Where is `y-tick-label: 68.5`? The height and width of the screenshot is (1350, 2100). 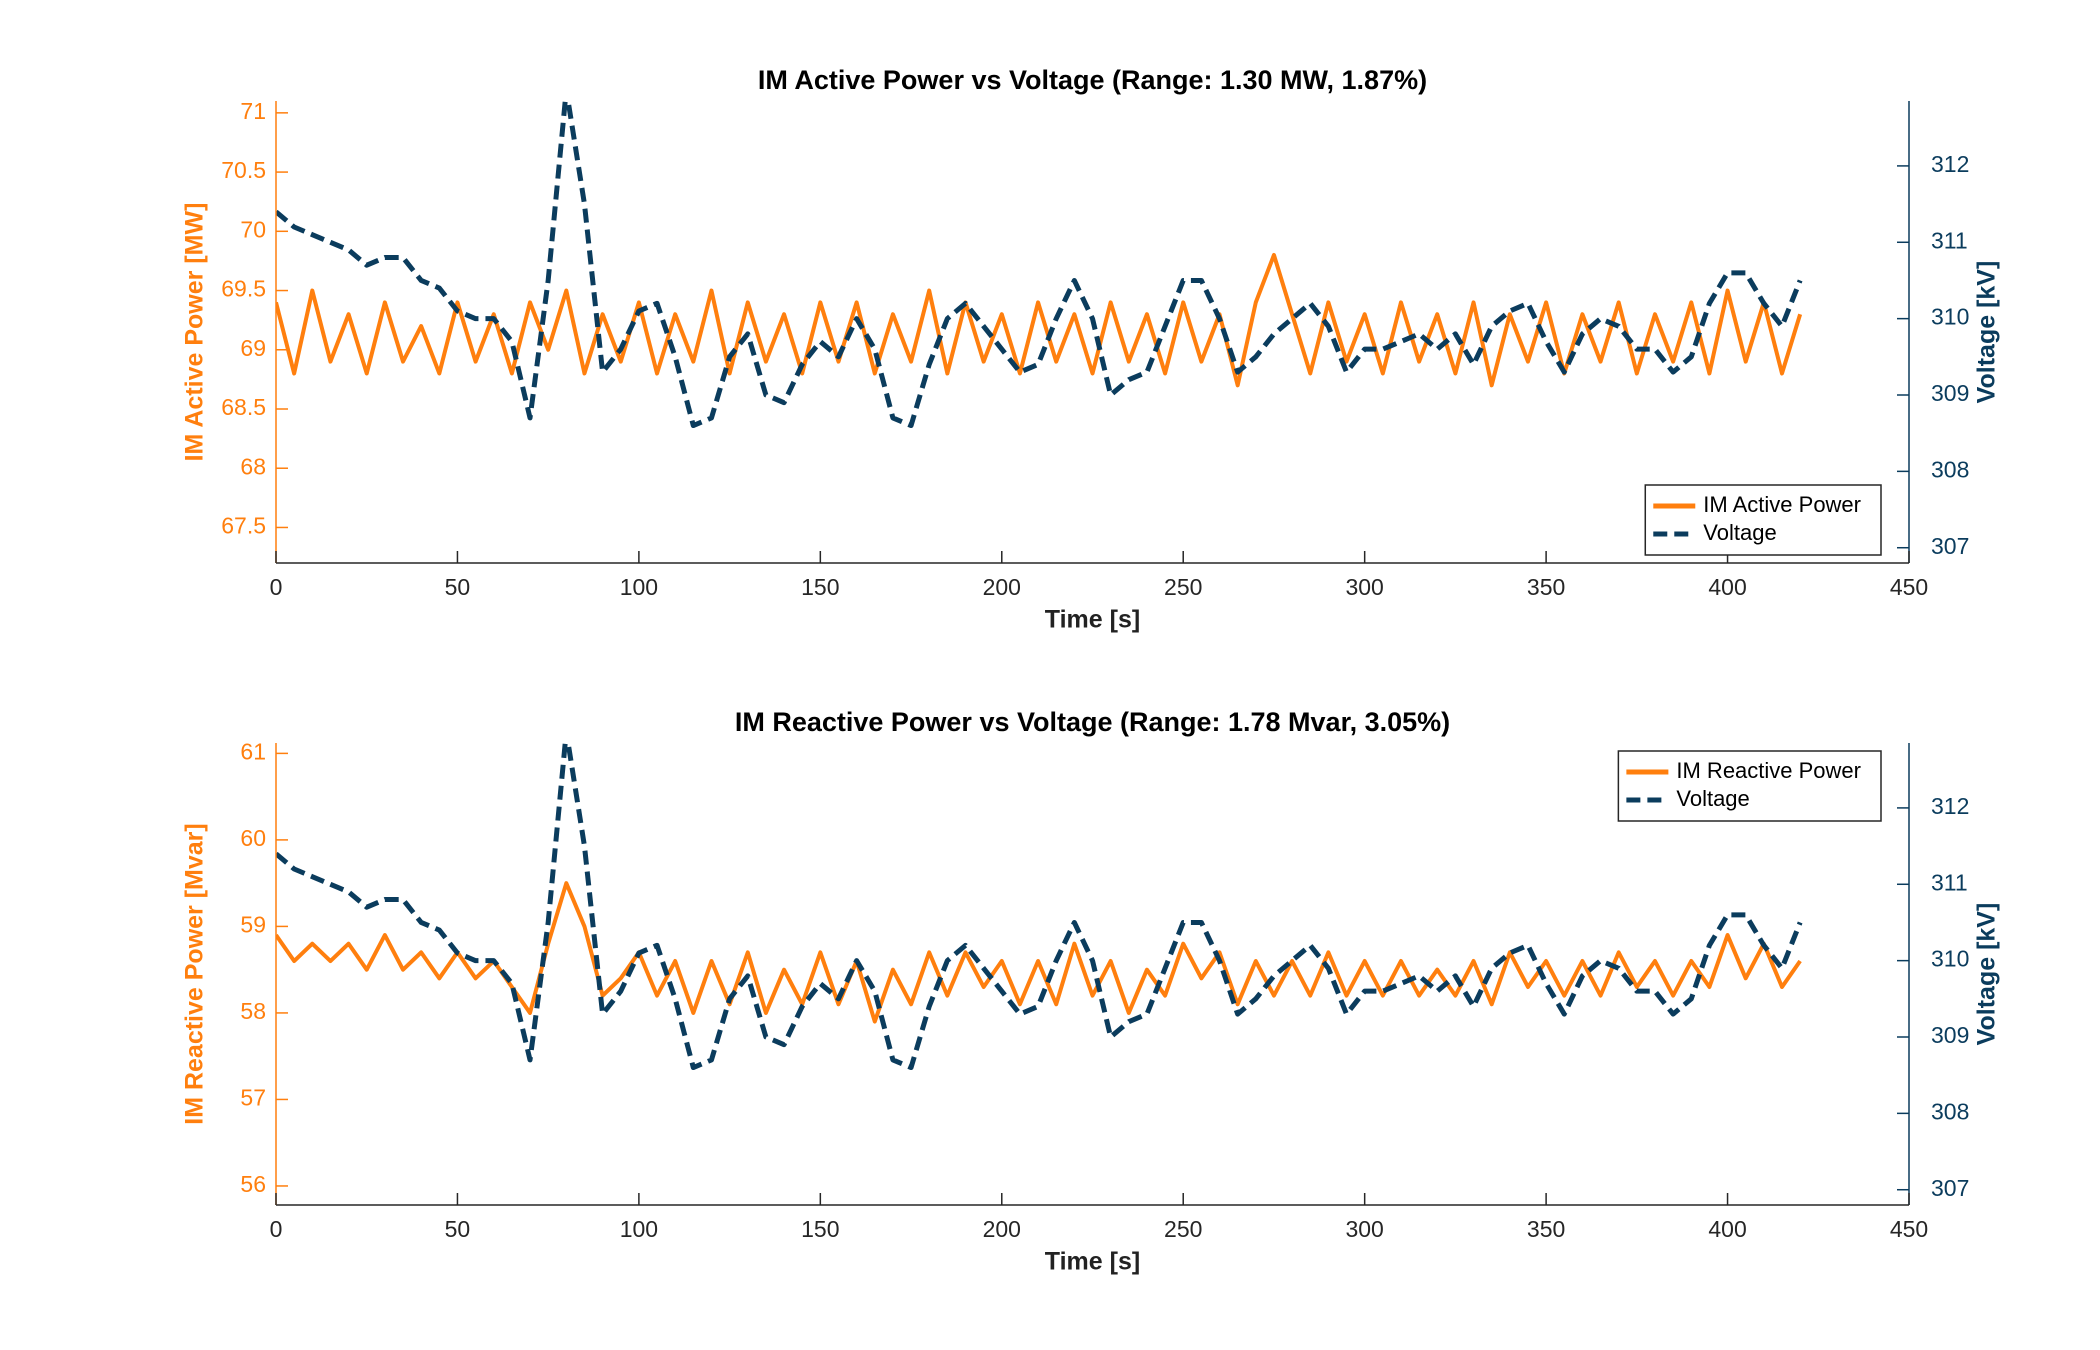 y-tick-label: 68.5 is located at coordinates (243, 407).